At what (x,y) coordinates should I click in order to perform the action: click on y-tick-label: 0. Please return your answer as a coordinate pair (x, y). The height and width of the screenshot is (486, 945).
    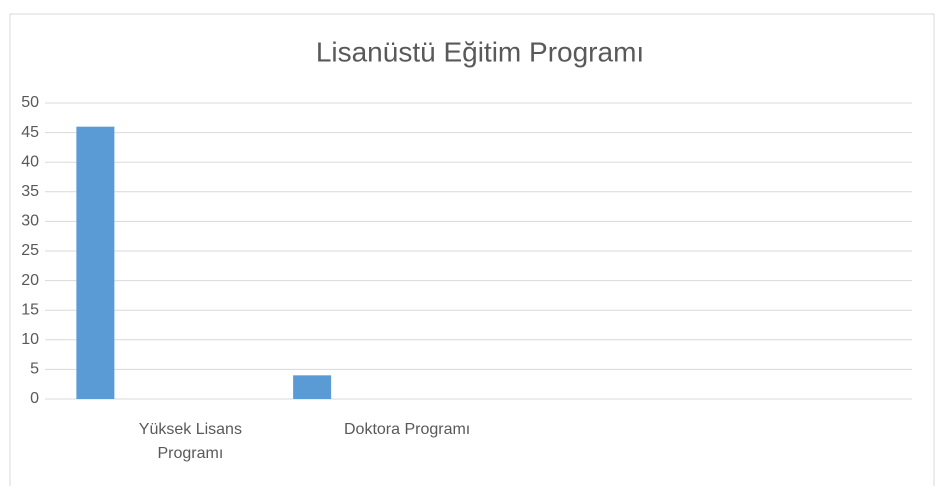
    Looking at the image, I should click on (34, 398).